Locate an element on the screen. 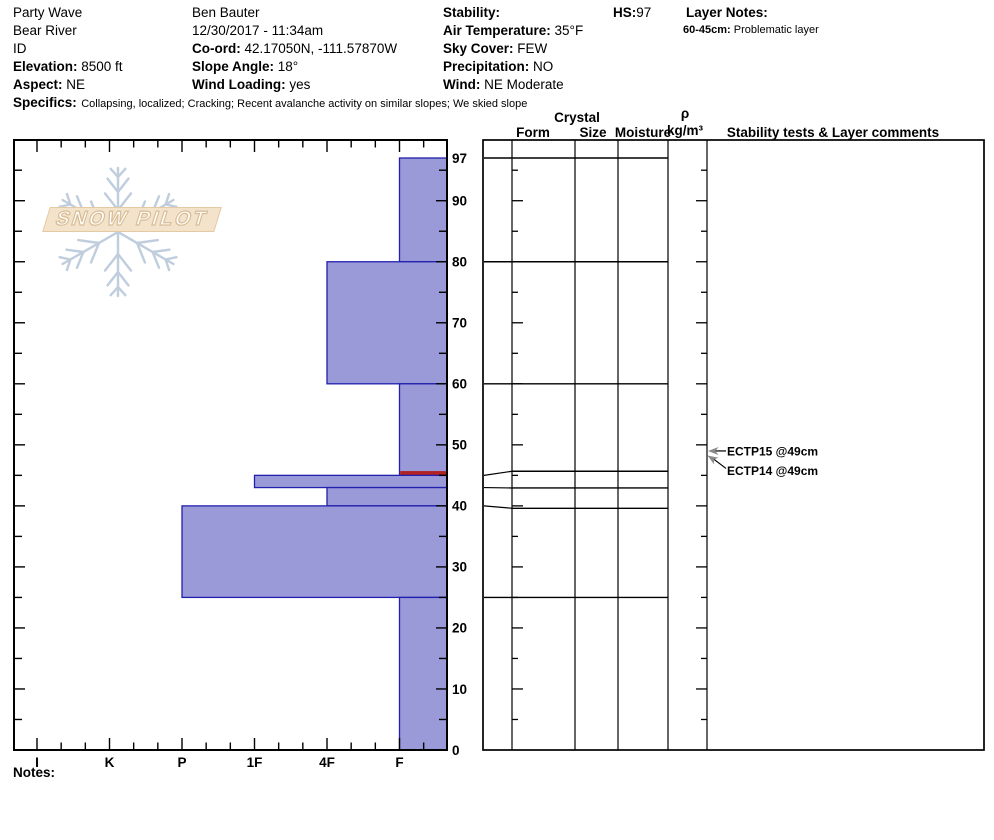 This screenshot has height=840, width=994. specifics-label: Specifics: is located at coordinates (45, 102).